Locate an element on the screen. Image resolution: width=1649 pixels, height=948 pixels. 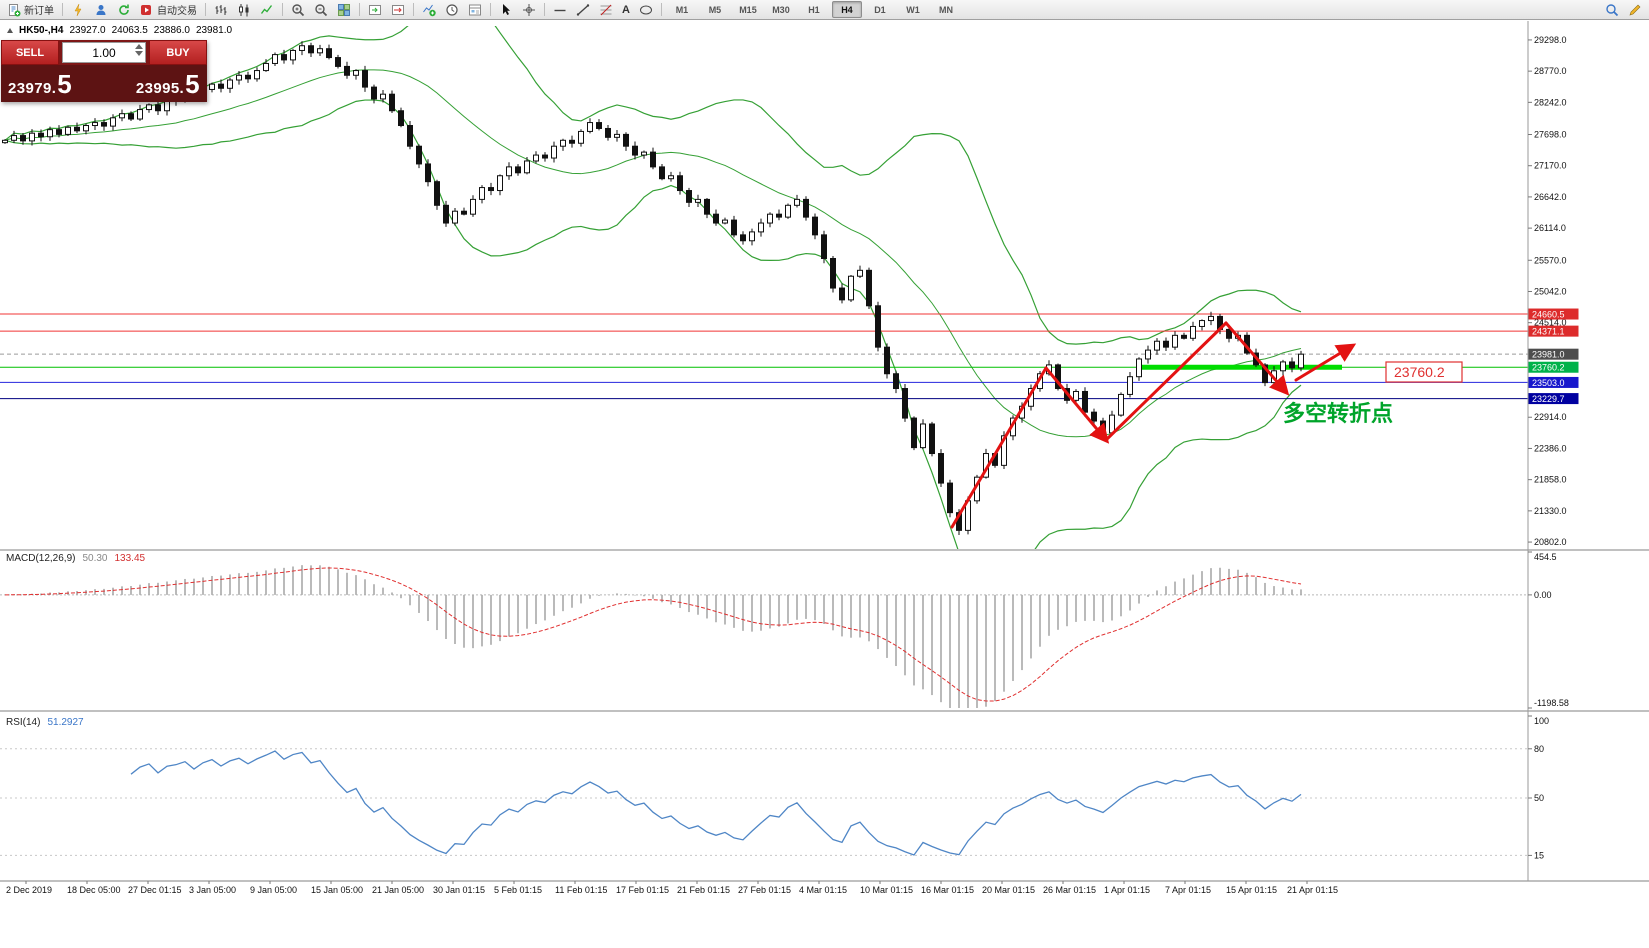
zoom-out-button is located at coordinates (321, 9).